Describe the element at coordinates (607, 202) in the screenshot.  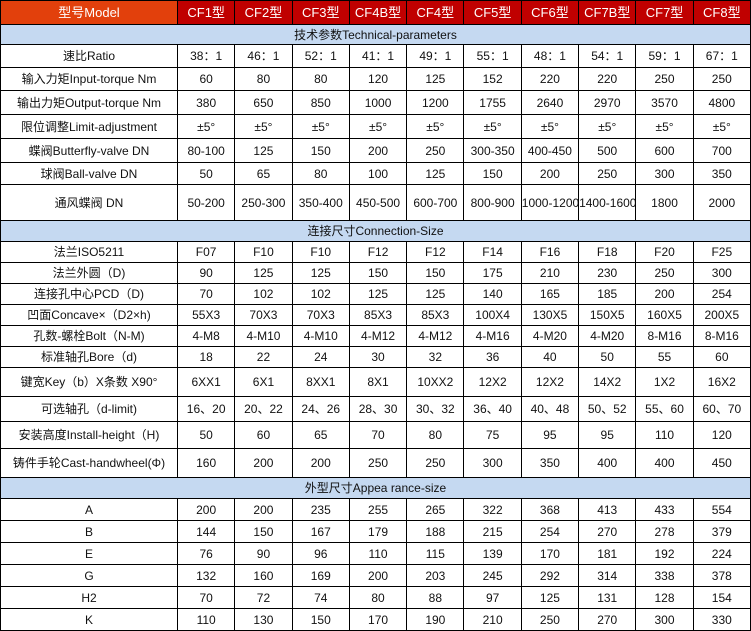
I see `table-cell: 1400-1600` at that location.